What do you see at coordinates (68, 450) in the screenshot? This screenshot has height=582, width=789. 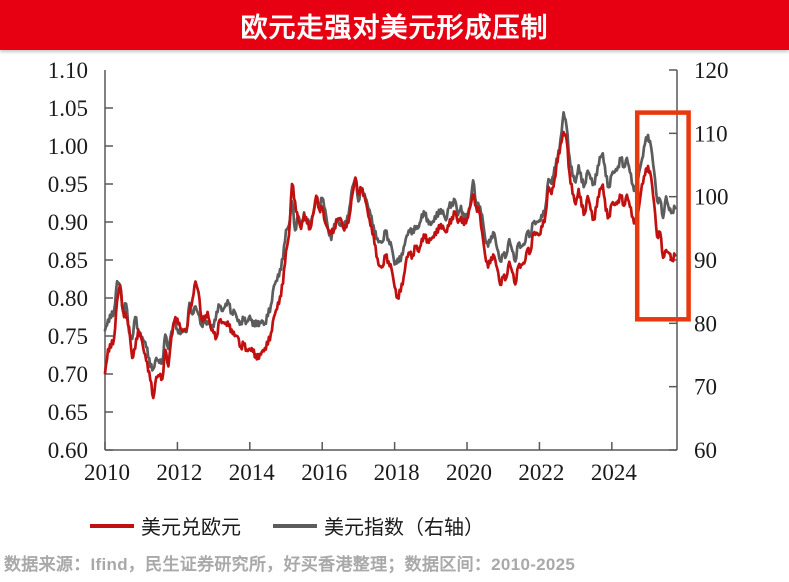 I see `y-left-tick-label: 0.60` at bounding box center [68, 450].